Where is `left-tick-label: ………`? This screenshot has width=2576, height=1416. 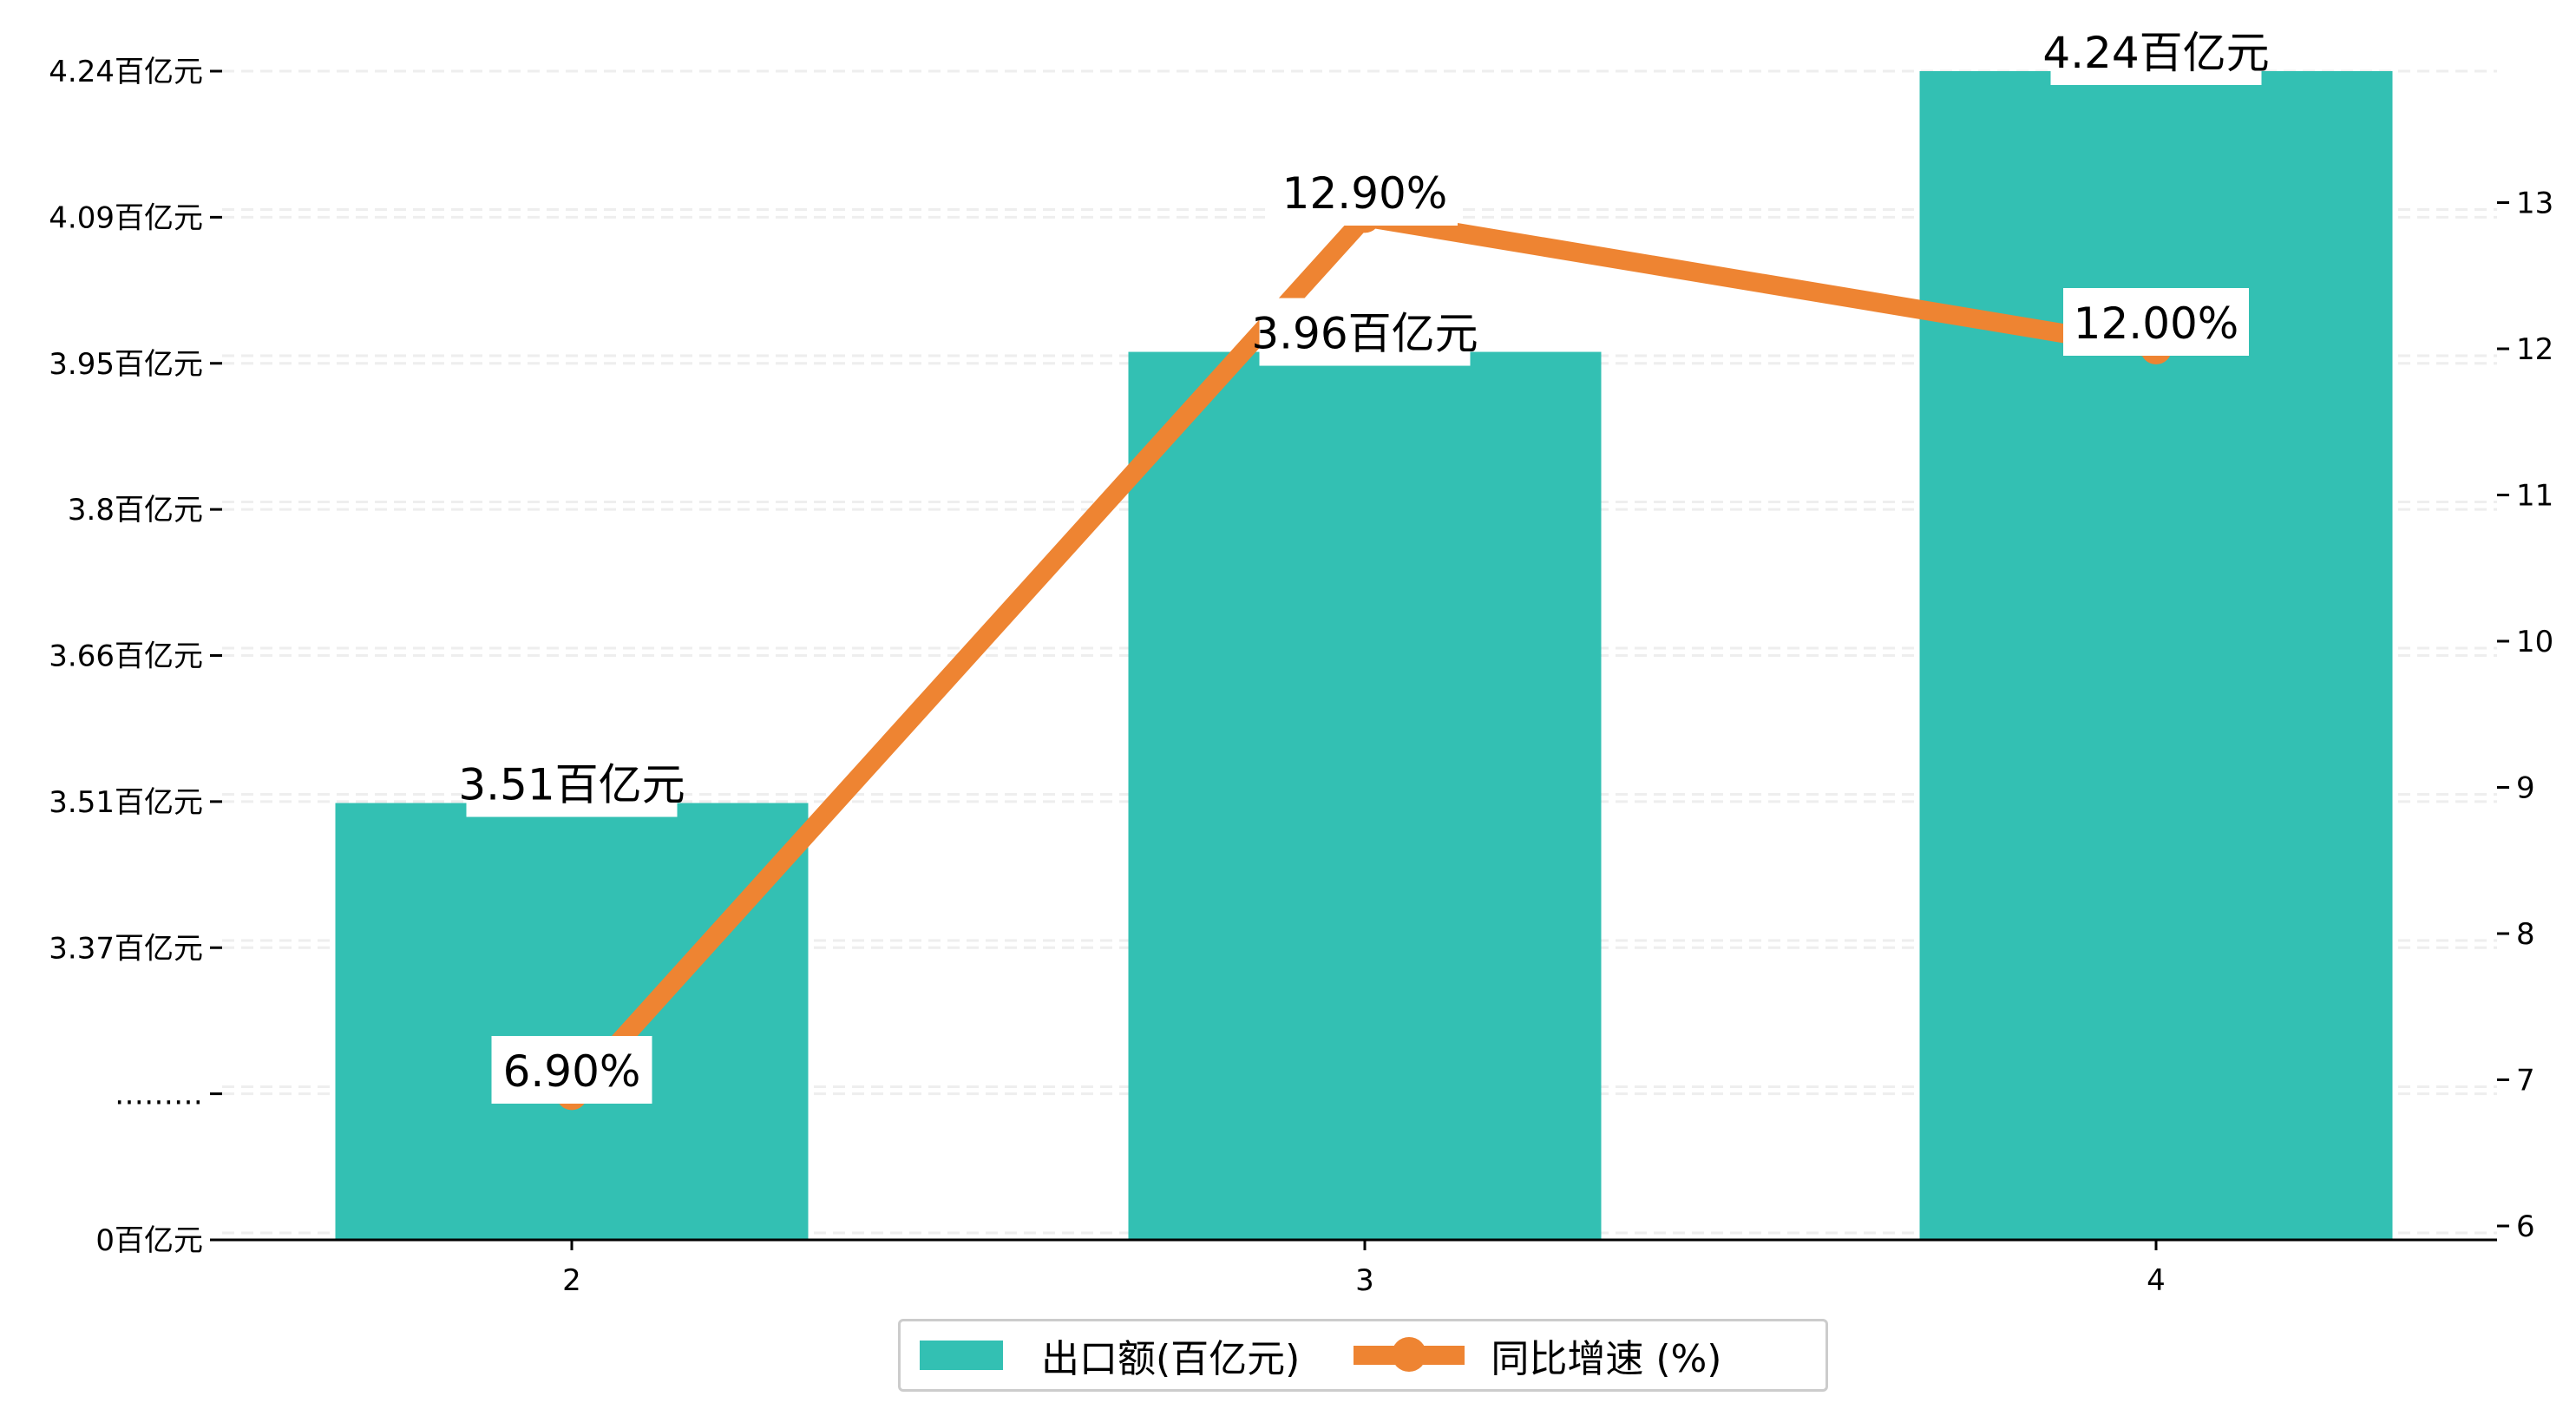
left-tick-label: ……… is located at coordinates (159, 1095).